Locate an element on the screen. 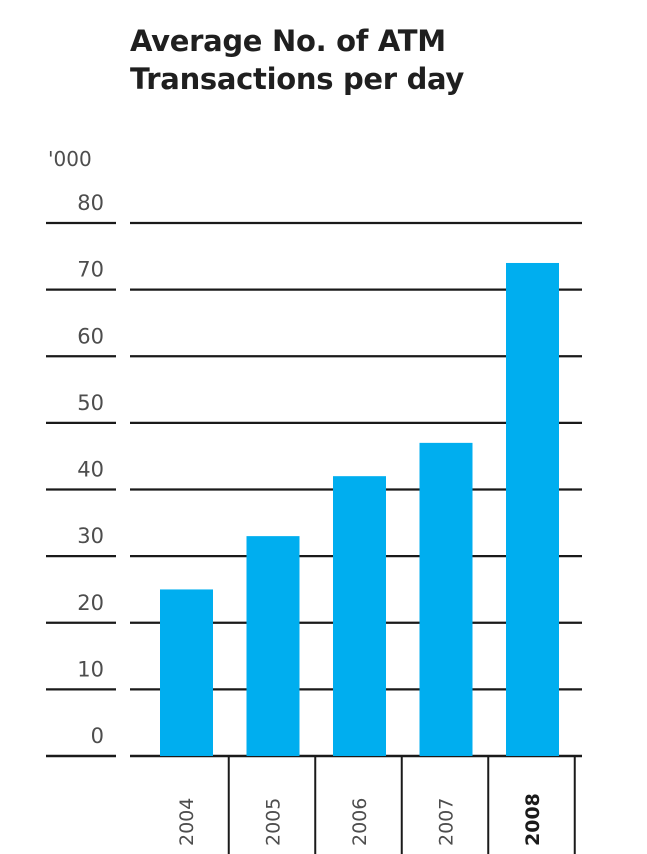 The image size is (647, 854). y-tick-label-40: 40 is located at coordinates (90, 470).